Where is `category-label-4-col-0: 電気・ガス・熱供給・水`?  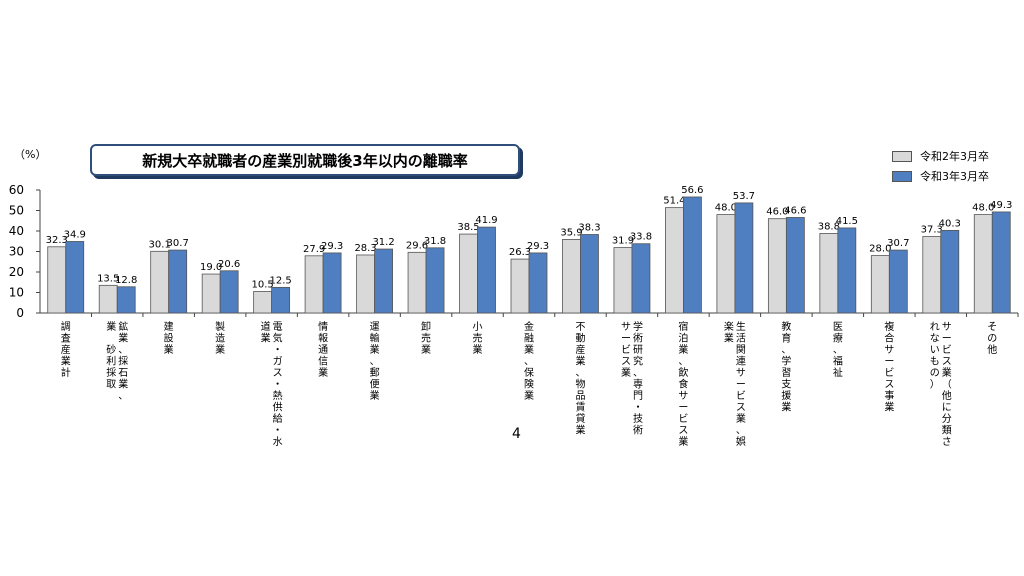
category-label-4-col-0: 電気・ガス・熱供給・水 is located at coordinates (278, 384).